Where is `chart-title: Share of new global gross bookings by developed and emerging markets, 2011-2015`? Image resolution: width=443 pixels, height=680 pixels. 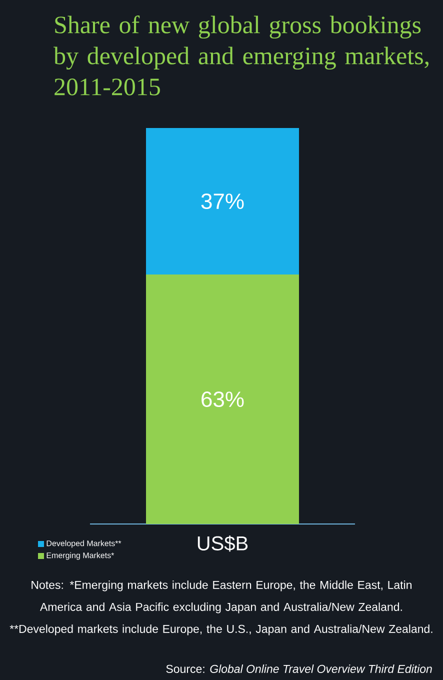 chart-title: Share of new global gross bookings by developed and emerging markets, 2011-2015 is located at coordinates (241, 56).